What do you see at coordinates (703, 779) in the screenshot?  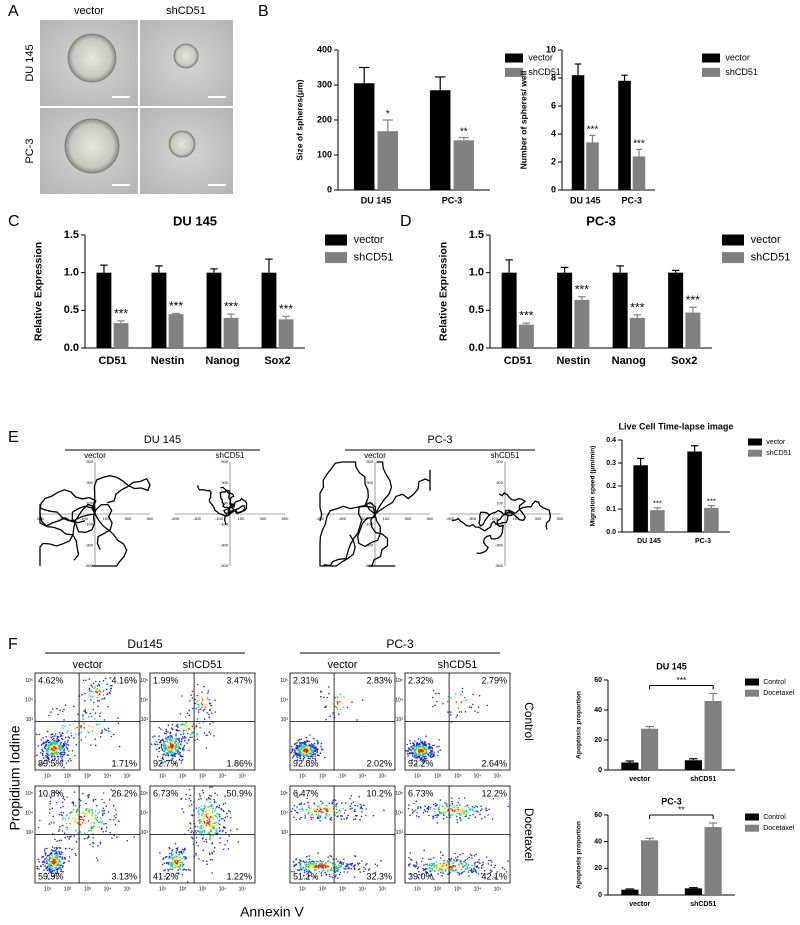 I see `x-tick-label: shCD51` at bounding box center [703, 779].